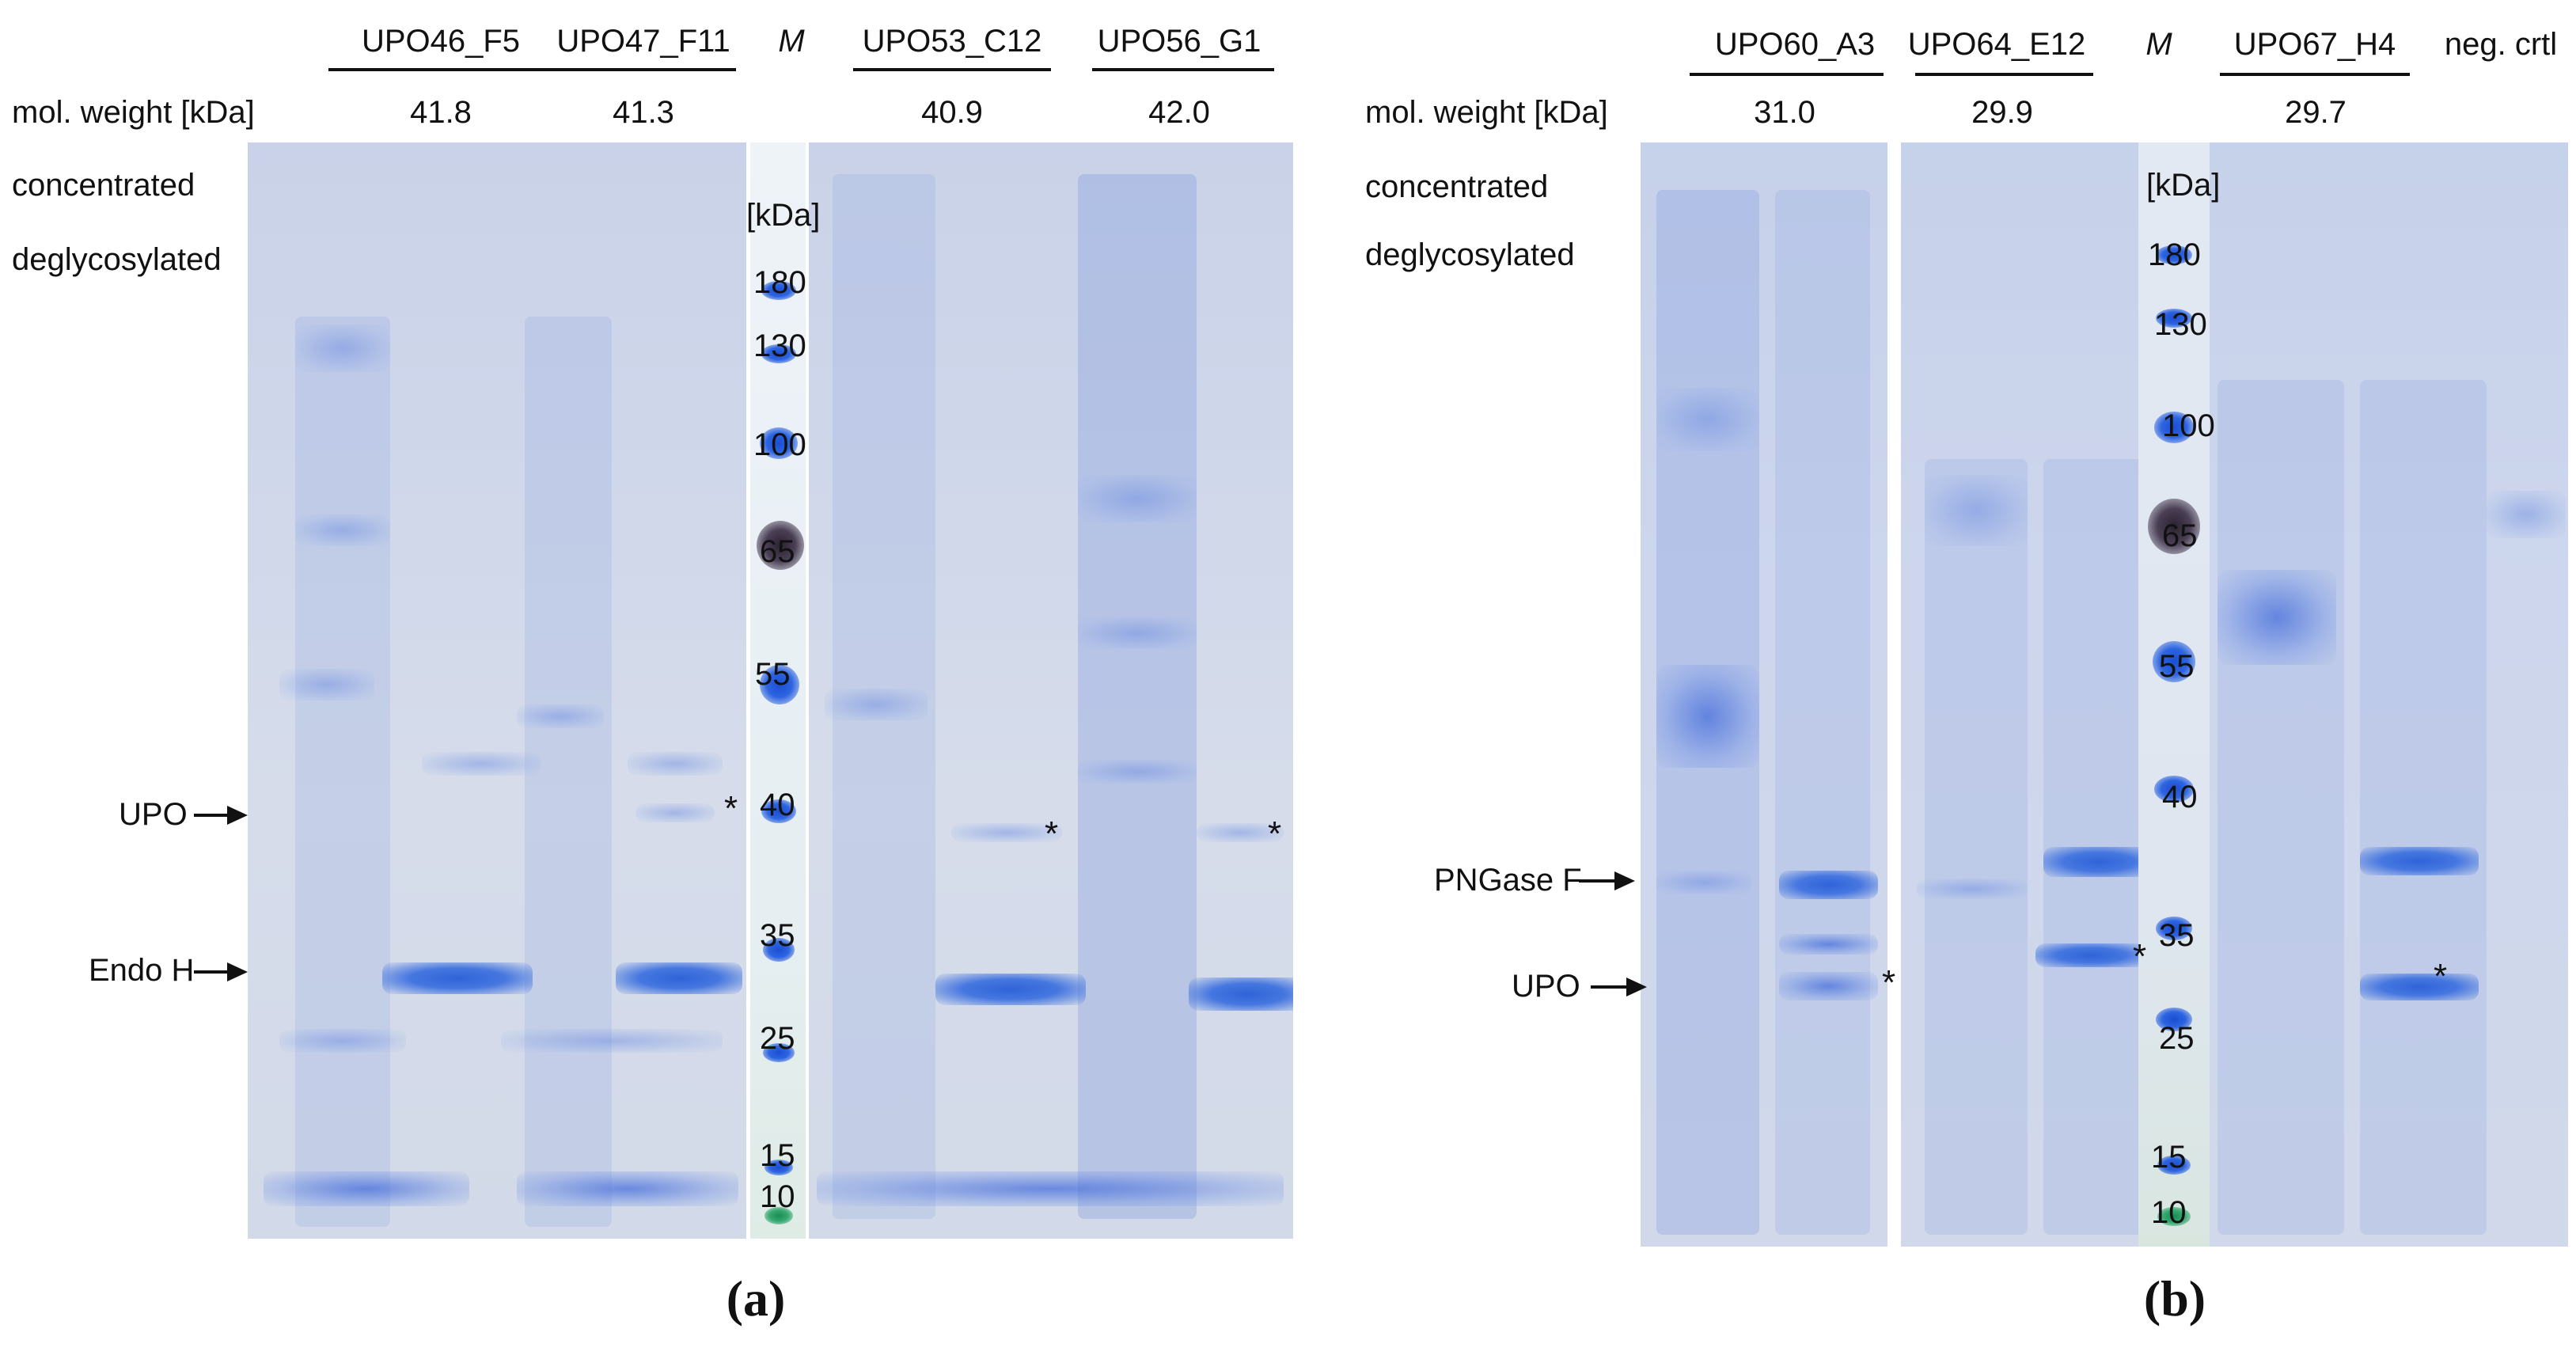  Describe the element at coordinates (2501, 44) in the screenshot. I see `sample-header-neg-ctrl: neg. crtl` at that location.